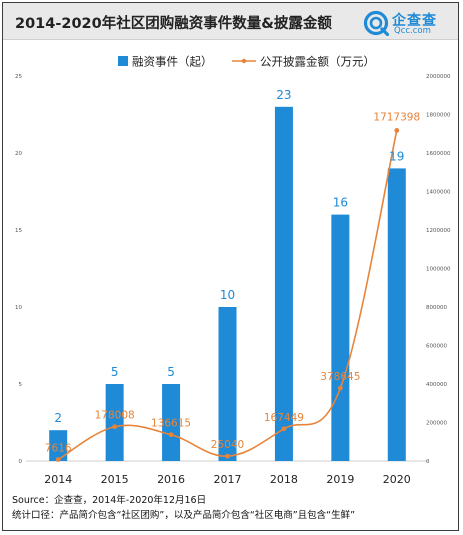 This screenshot has width=463, height=535. Describe the element at coordinates (173, 24) in the screenshot. I see `chart-title: 2014-2020年社区团购融资事件数量&披露金额` at that location.